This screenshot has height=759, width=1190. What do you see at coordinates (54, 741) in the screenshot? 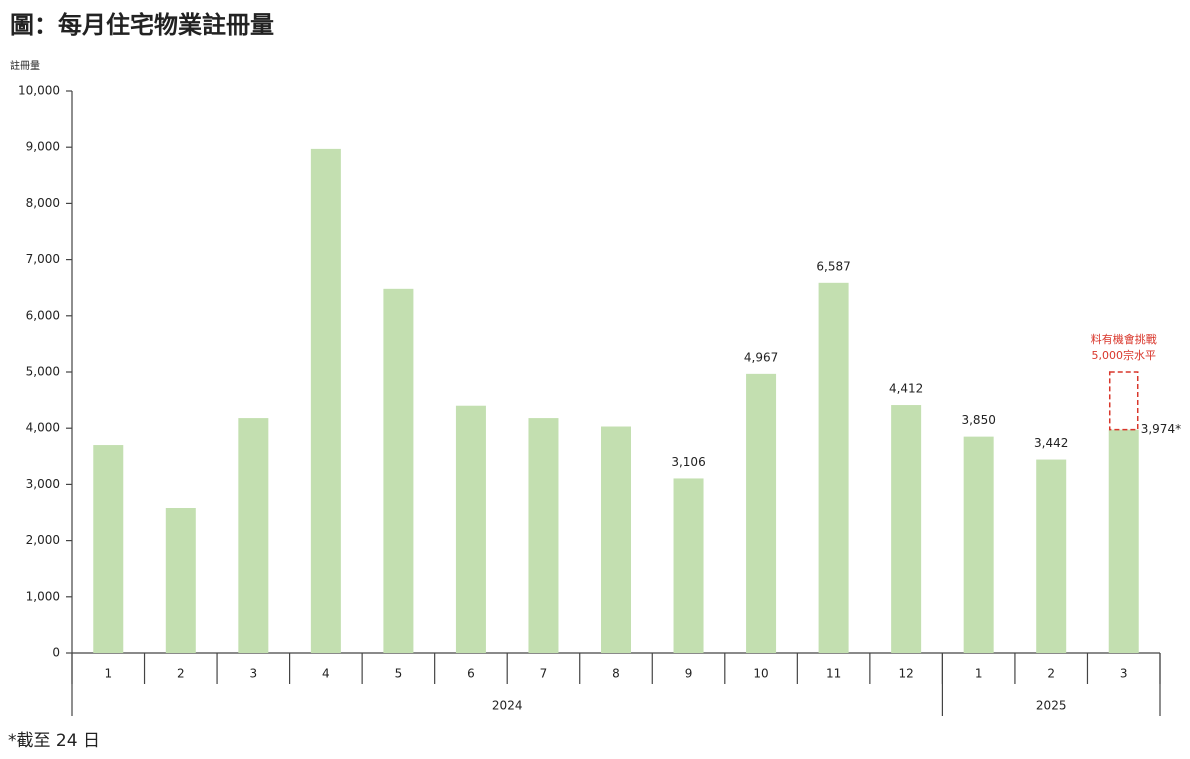
I see `footnote: *截至 24 日` at bounding box center [54, 741].